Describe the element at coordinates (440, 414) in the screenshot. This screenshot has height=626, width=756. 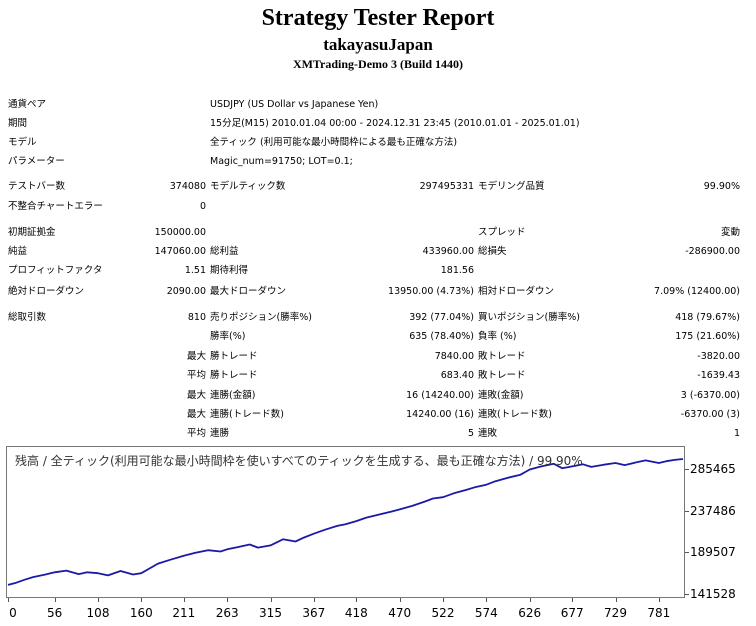
I see `cons-win-trades-value: 14240.00 (16)` at that location.